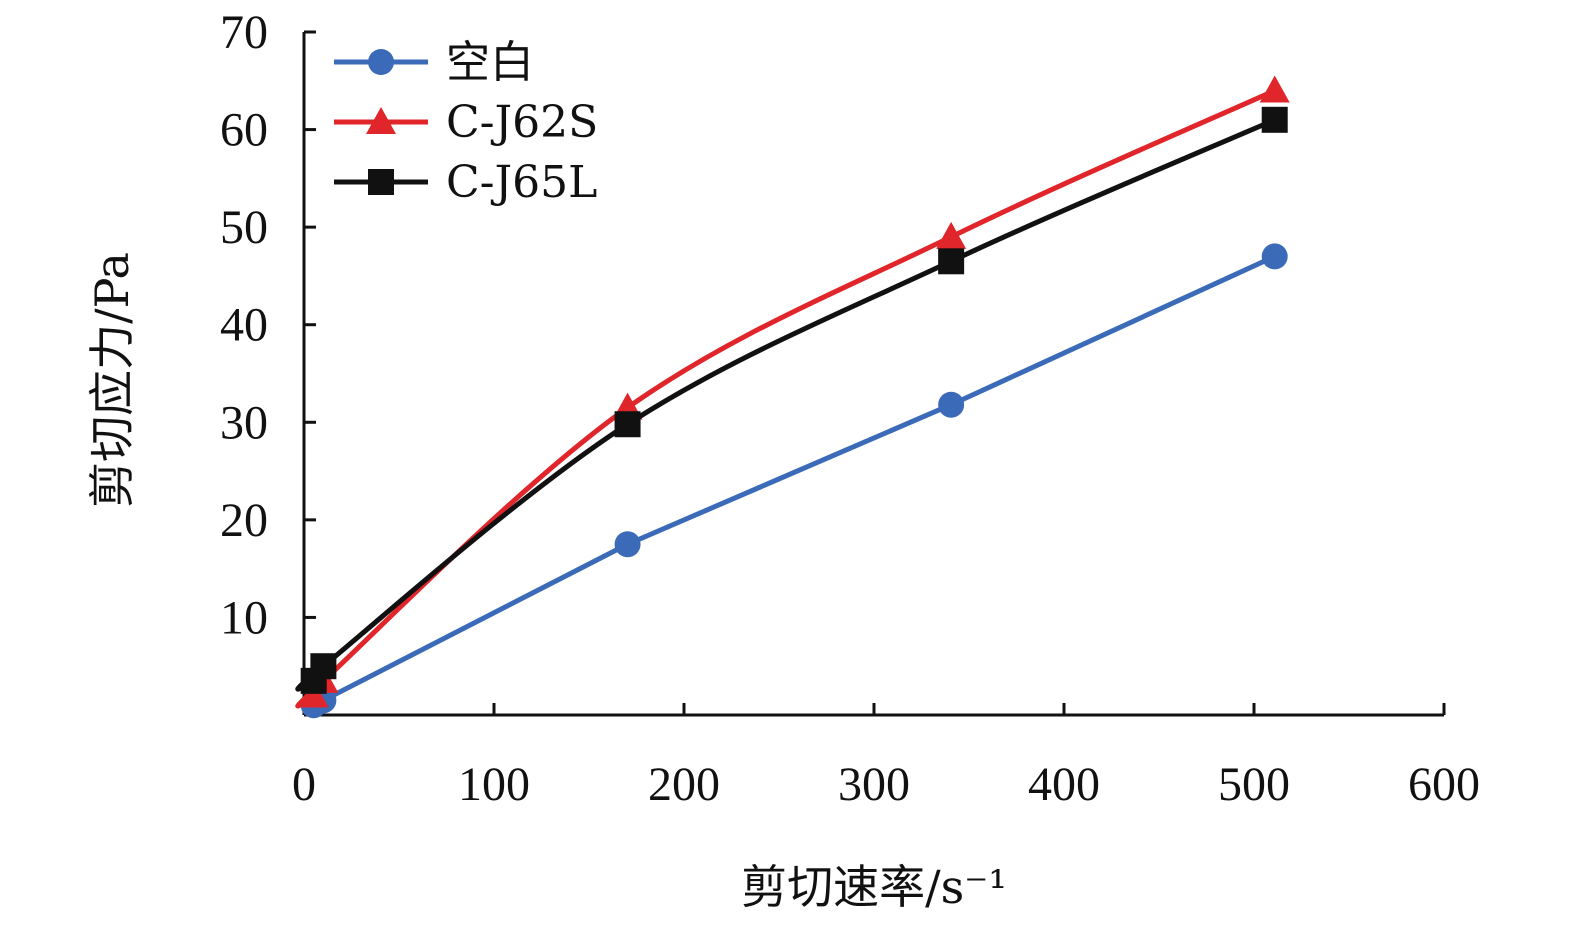  I want to click on legend-item: C-J62S, so click(466, 122).